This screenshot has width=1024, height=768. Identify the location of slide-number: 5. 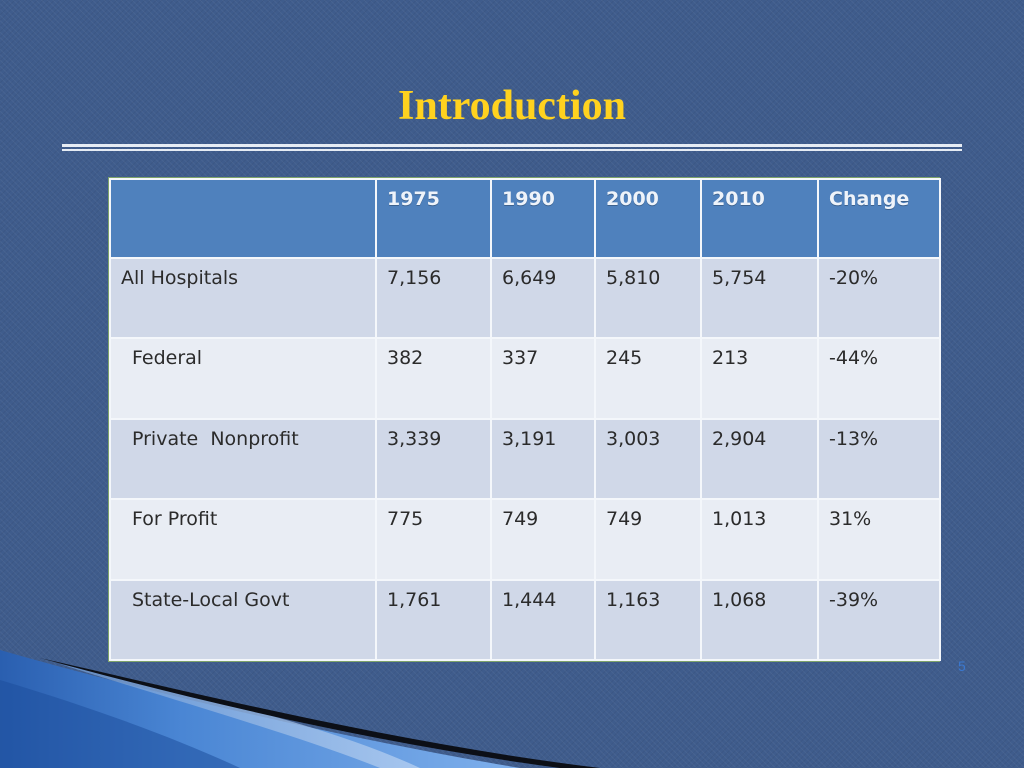
(962, 666).